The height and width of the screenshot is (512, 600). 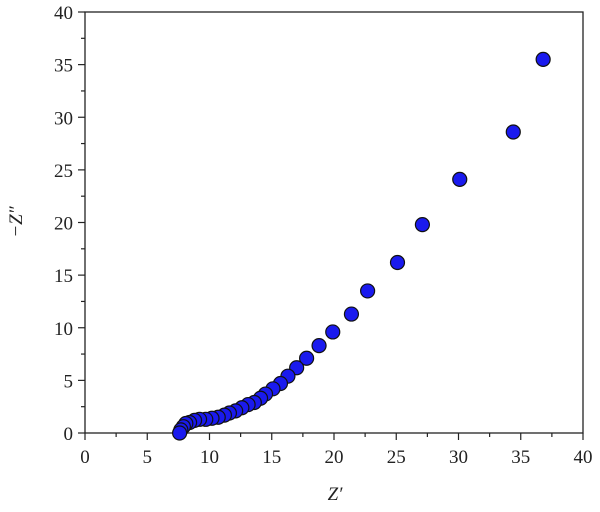 What do you see at coordinates (583, 457) in the screenshot?
I see `x-tick-label: 40` at bounding box center [583, 457].